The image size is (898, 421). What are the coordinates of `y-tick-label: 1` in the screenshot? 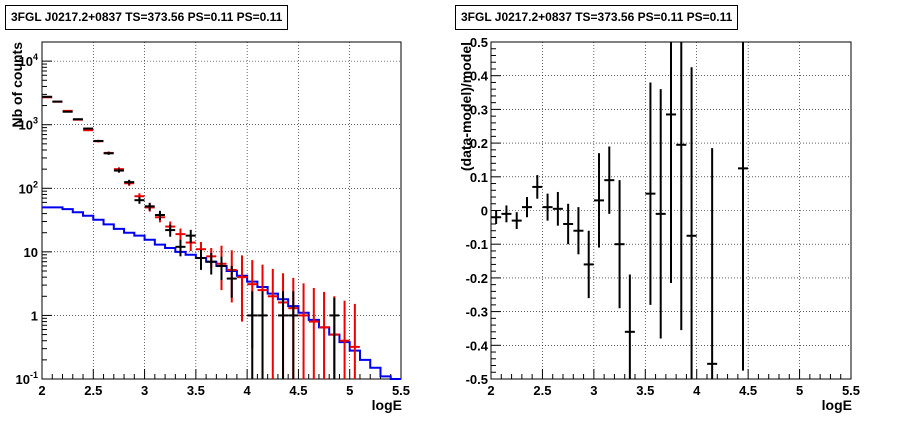 It's located at (34, 315).